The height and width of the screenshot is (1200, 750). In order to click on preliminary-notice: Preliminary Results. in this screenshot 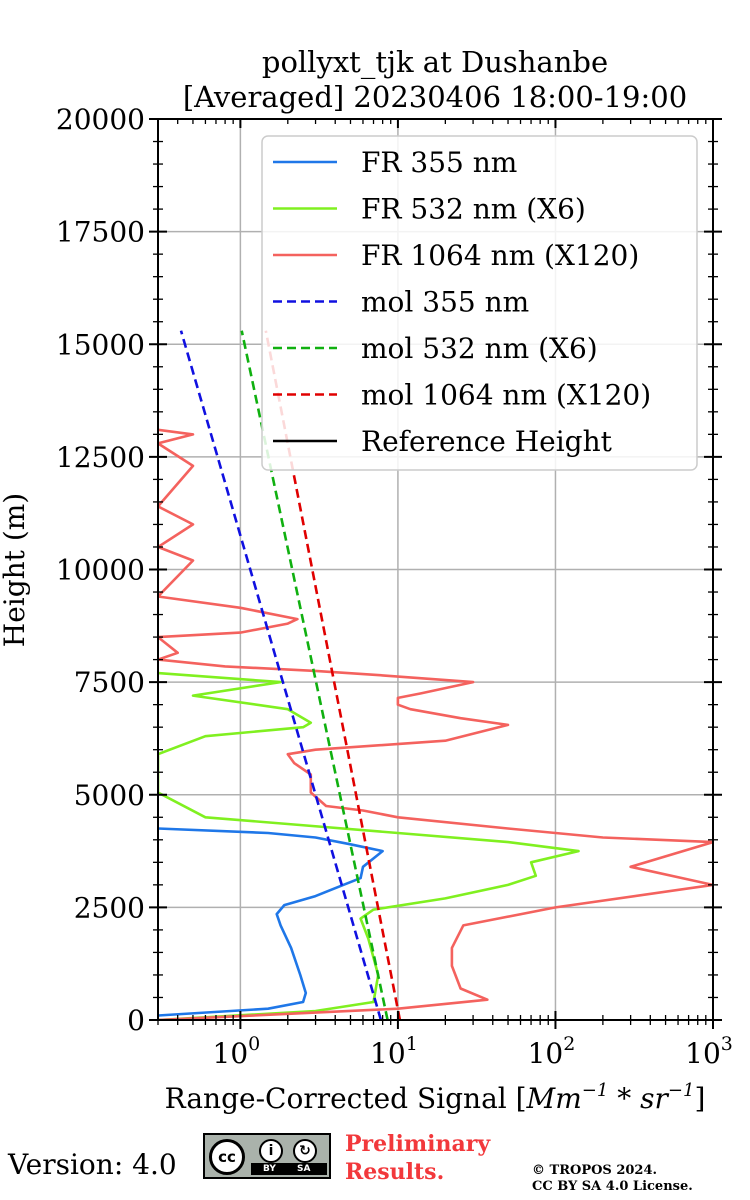, I will do `click(417, 1158)`.